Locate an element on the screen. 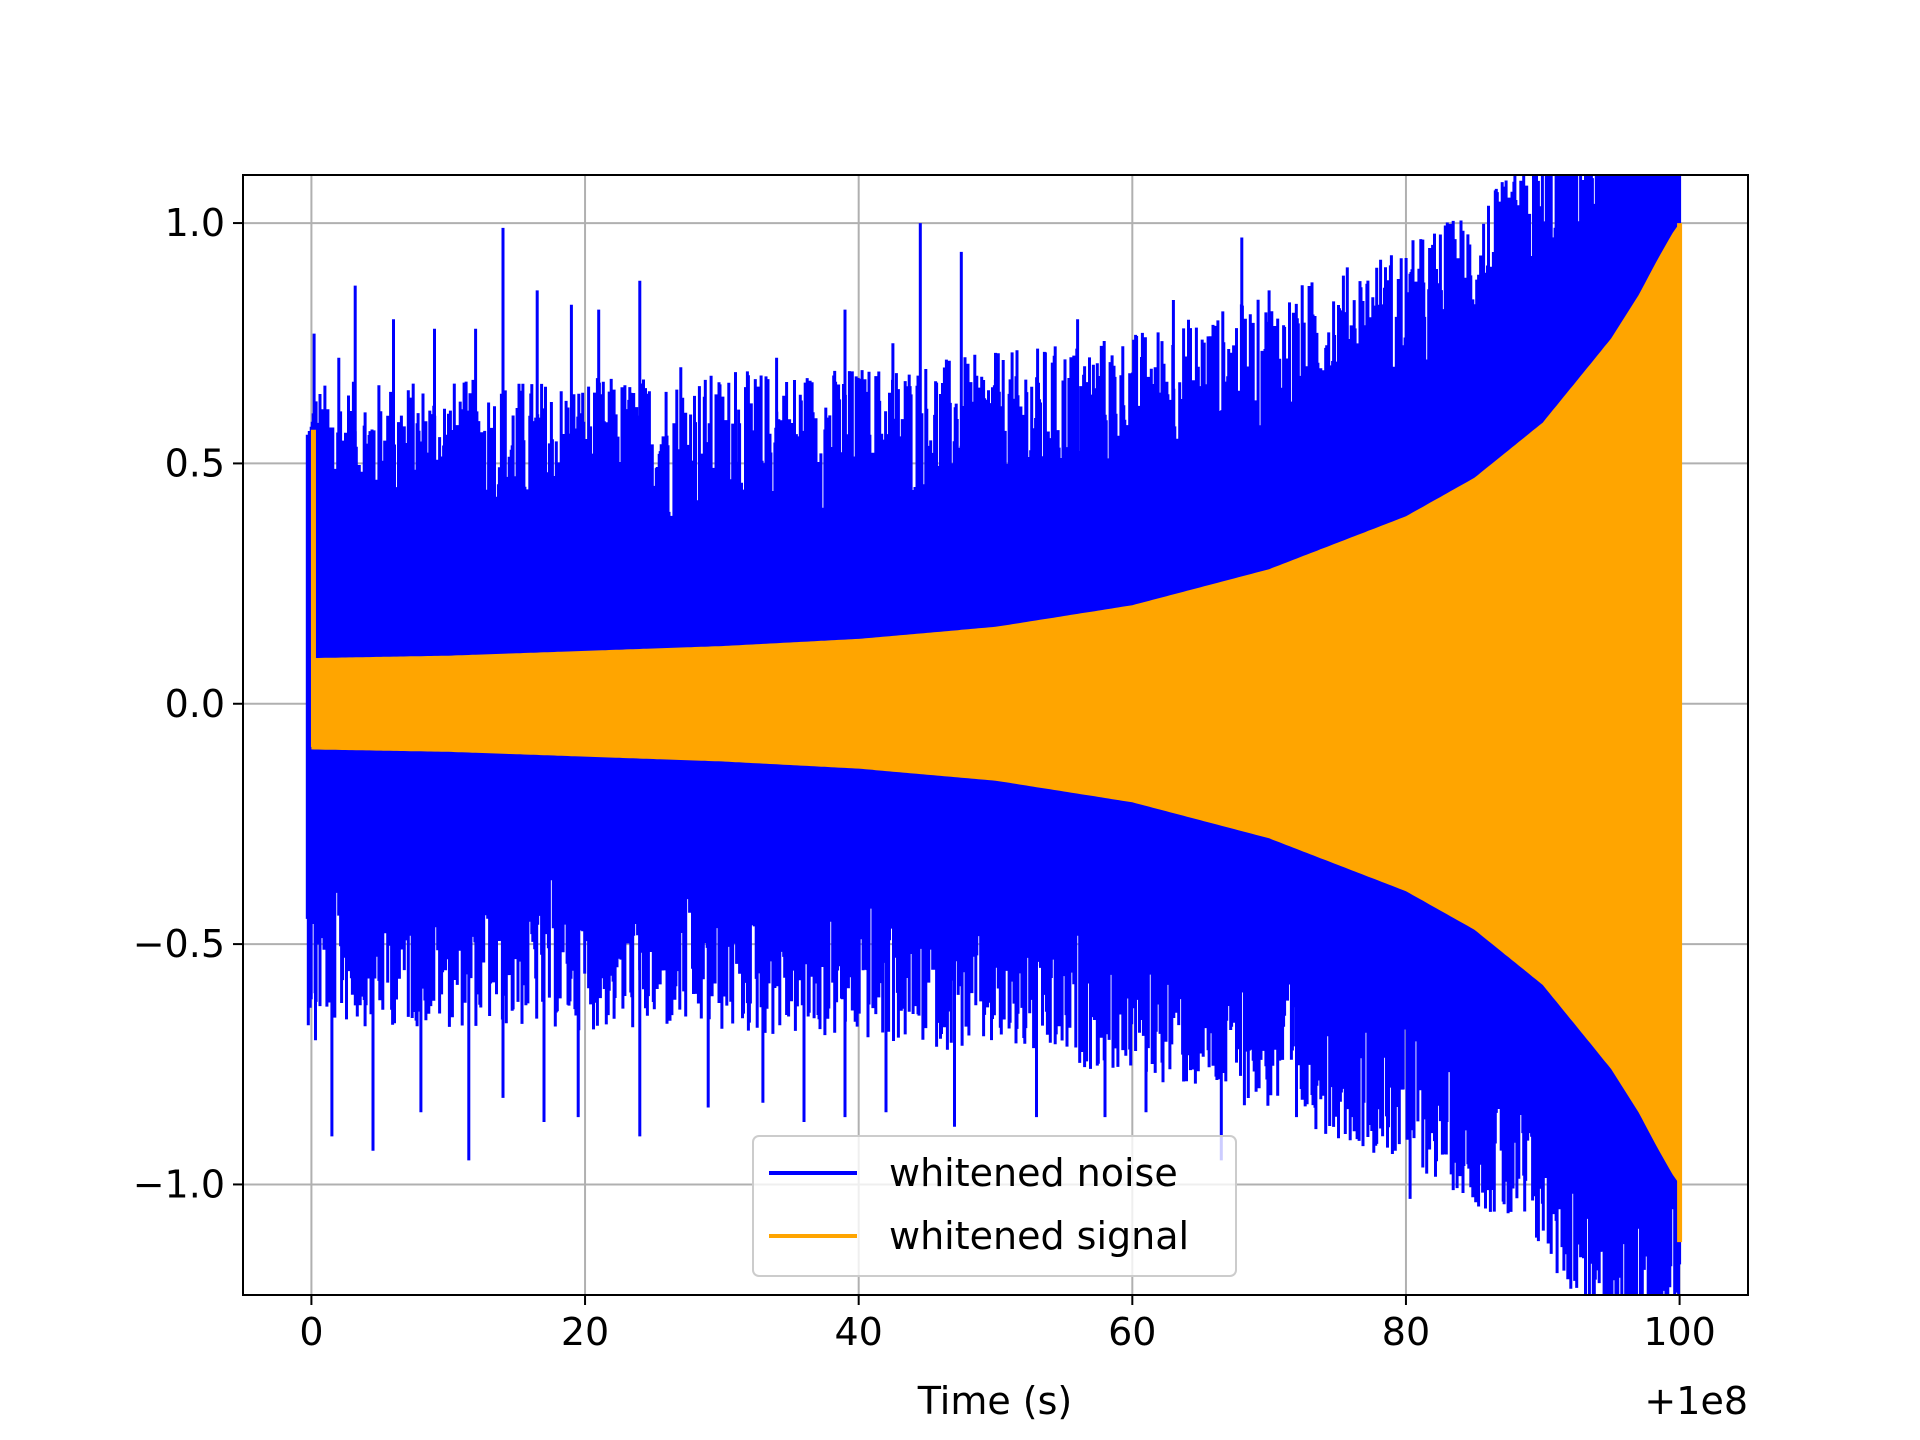 The width and height of the screenshot is (1920, 1440). x-tick-label: 40 is located at coordinates (859, 1332).